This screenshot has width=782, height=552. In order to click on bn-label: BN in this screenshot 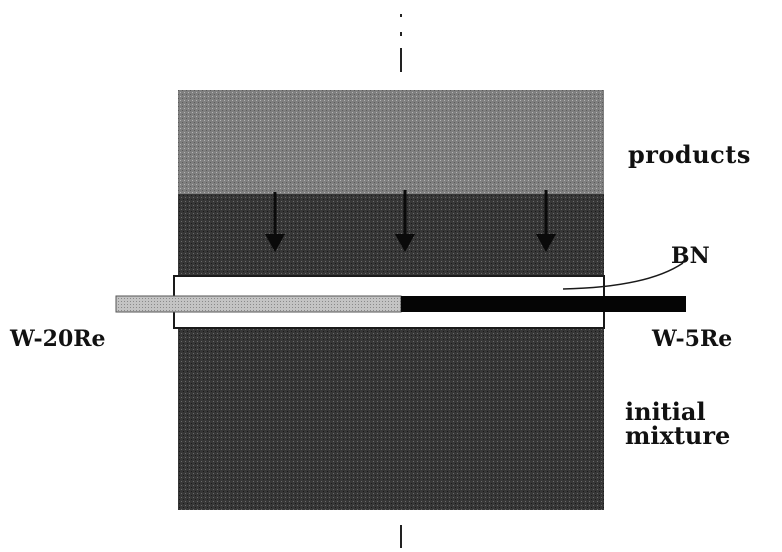, I will do `click(690, 256)`.